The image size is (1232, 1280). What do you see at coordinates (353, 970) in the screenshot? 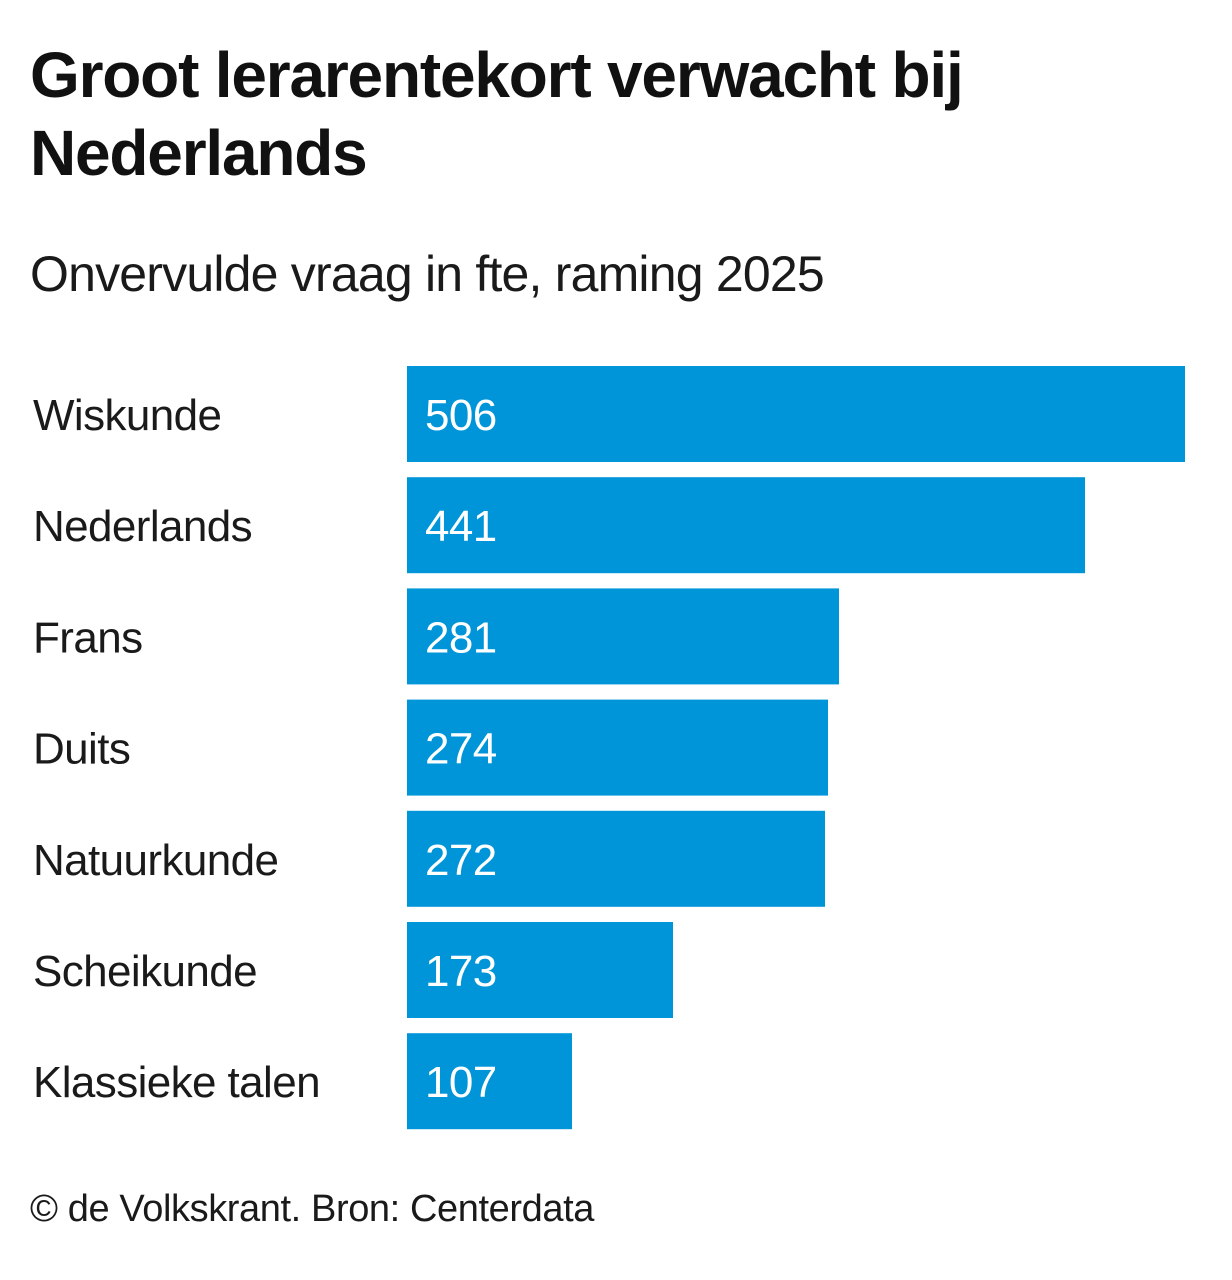
I see `bar-row-scheikunde: Scheikunde 173` at bounding box center [353, 970].